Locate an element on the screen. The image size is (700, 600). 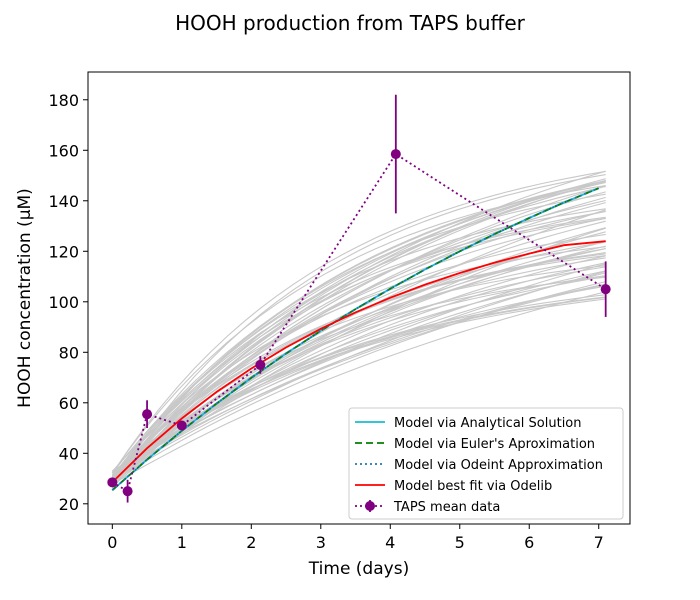
x-tick-label: 4 is located at coordinates (390, 542).